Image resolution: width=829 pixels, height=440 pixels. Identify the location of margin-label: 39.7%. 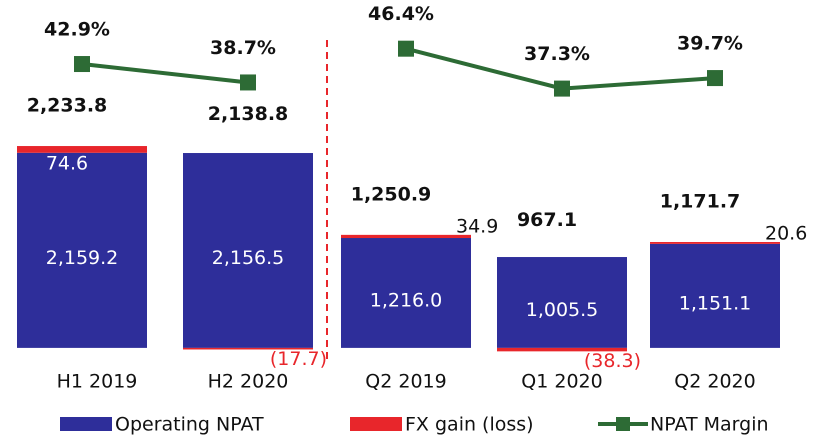
(710, 44).